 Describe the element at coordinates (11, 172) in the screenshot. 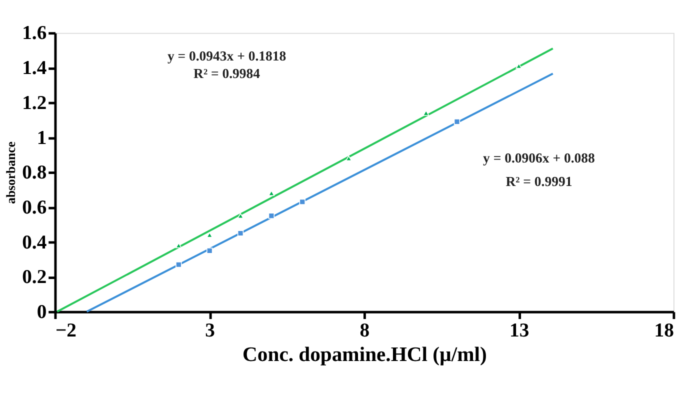

I see `y-axis-title: absorbance` at that location.